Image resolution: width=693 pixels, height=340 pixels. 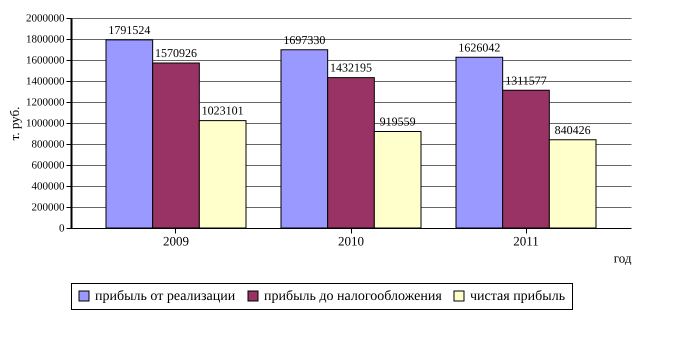 What do you see at coordinates (572, 129) in the screenshot?
I see `data-label: 840426` at bounding box center [572, 129].